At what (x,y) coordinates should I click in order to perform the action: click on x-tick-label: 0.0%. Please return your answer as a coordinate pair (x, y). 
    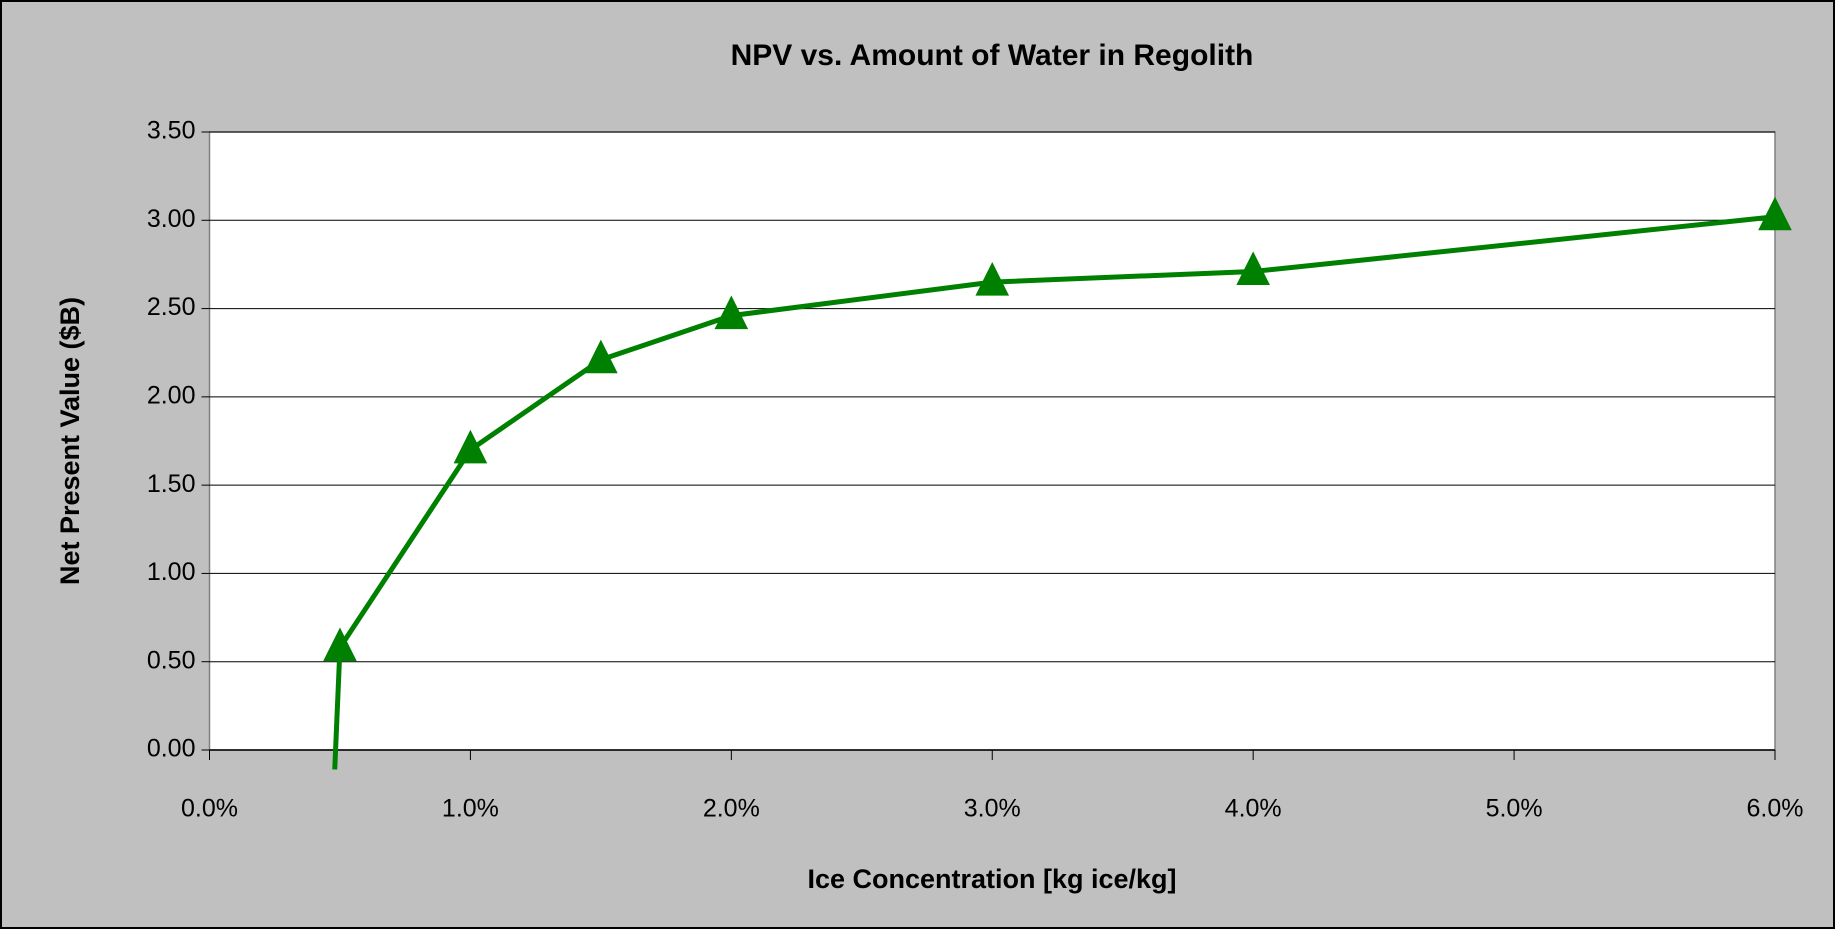
    Looking at the image, I should click on (209, 809).